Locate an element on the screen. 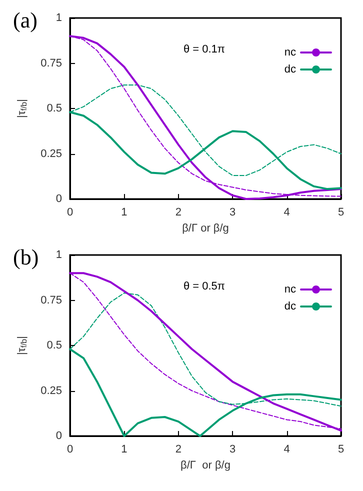 This screenshot has width=363, height=491. chart-title: (a) is located at coordinates (25, 20).